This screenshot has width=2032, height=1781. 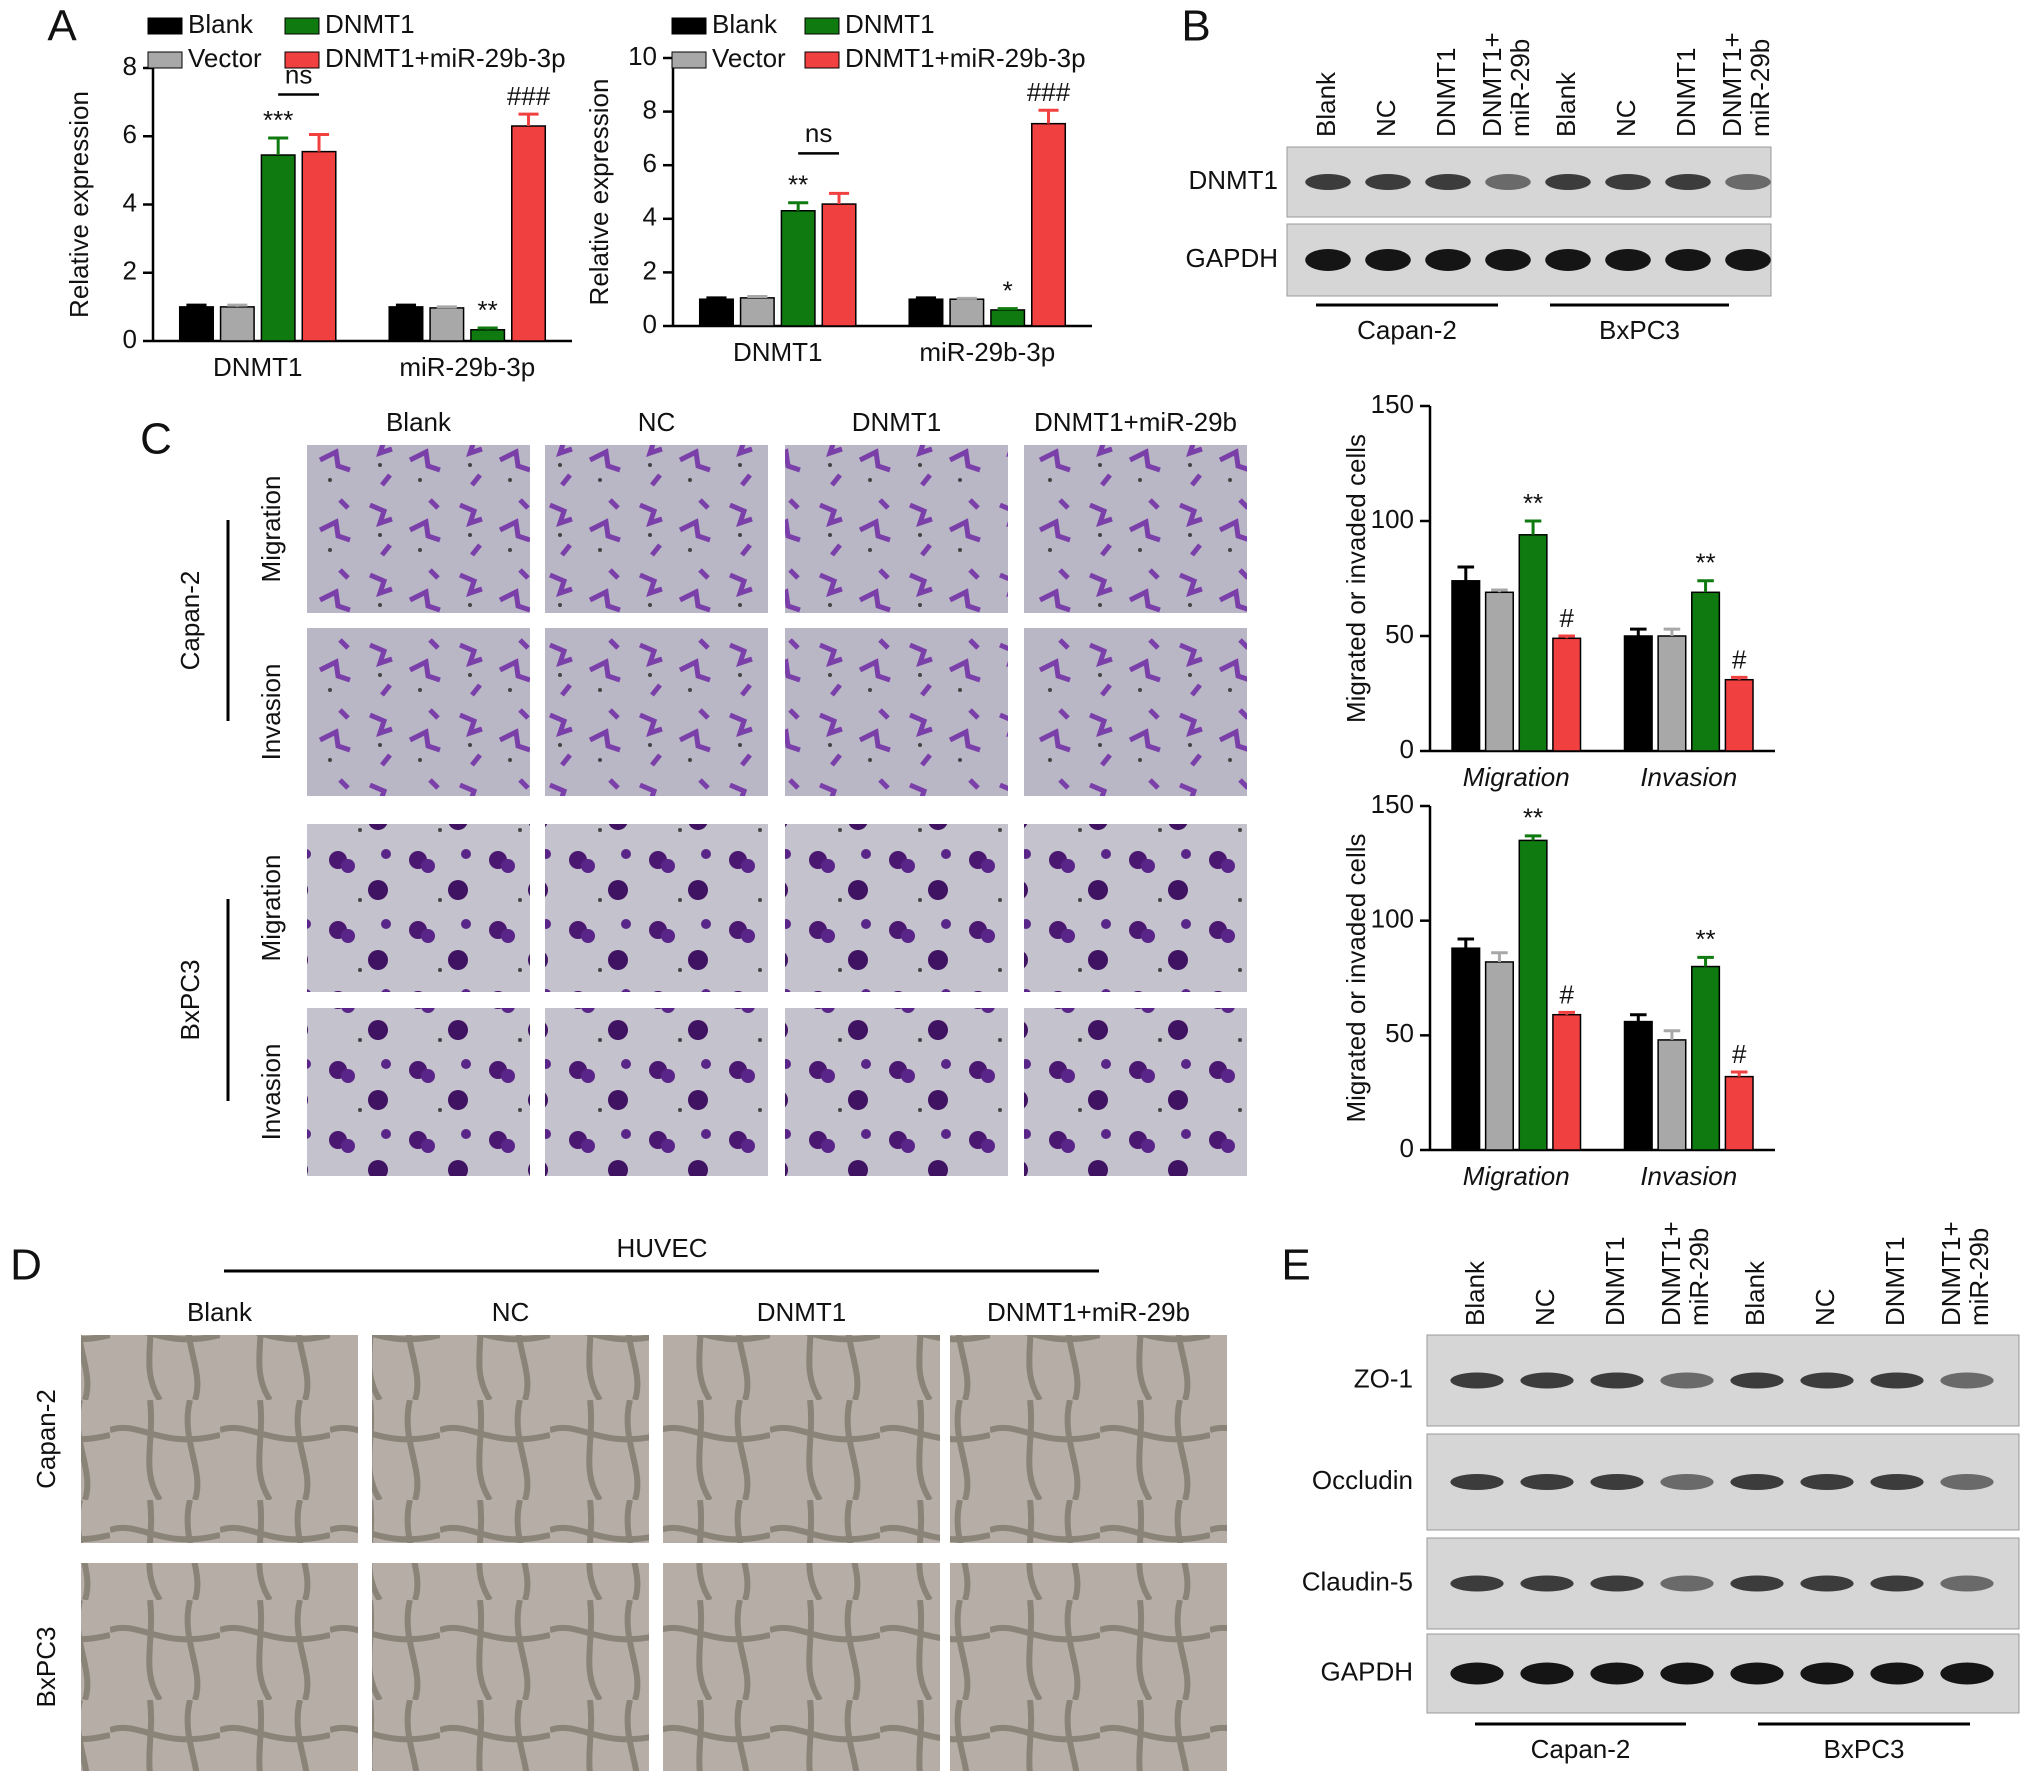 I want to click on panel-label: C, so click(x=156, y=439).